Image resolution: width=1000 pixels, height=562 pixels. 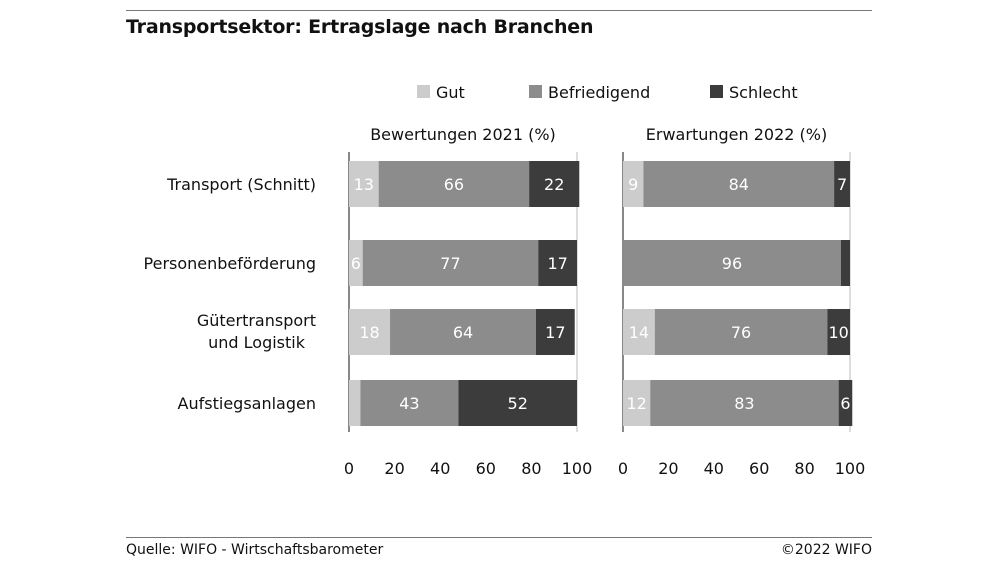 I want to click on legend-label-gut: Gut, so click(x=450, y=92).